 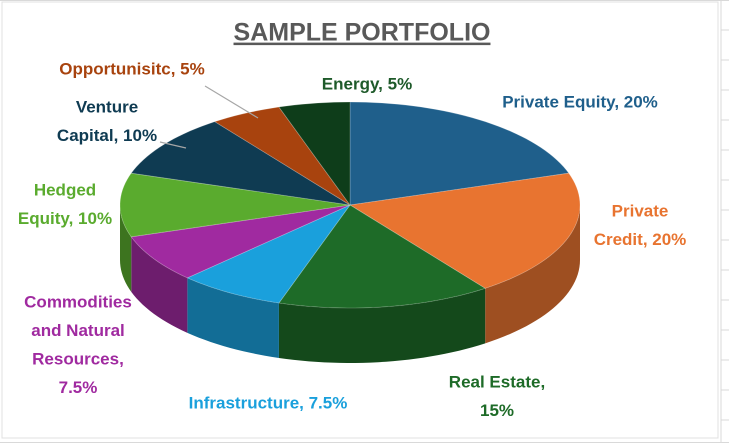 What do you see at coordinates (78, 387) in the screenshot?
I see `data-label: 7.5%` at bounding box center [78, 387].